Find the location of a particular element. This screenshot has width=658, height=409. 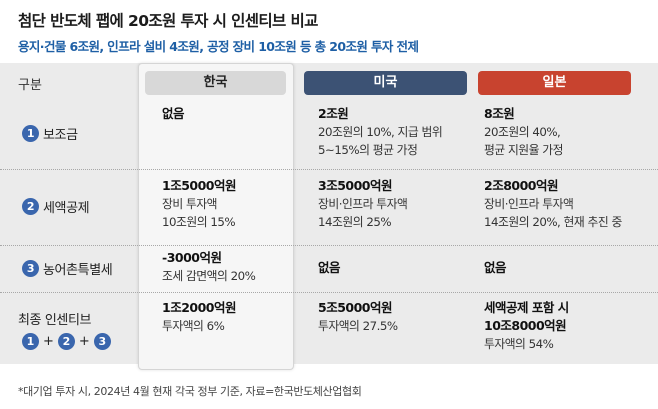

japan-total-note: 투자액의 54% is located at coordinates (519, 344).